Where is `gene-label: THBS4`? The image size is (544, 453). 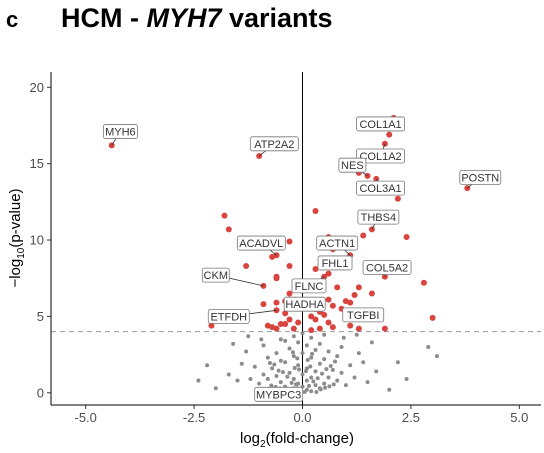
gene-label: THBS4 is located at coordinates (378, 219).